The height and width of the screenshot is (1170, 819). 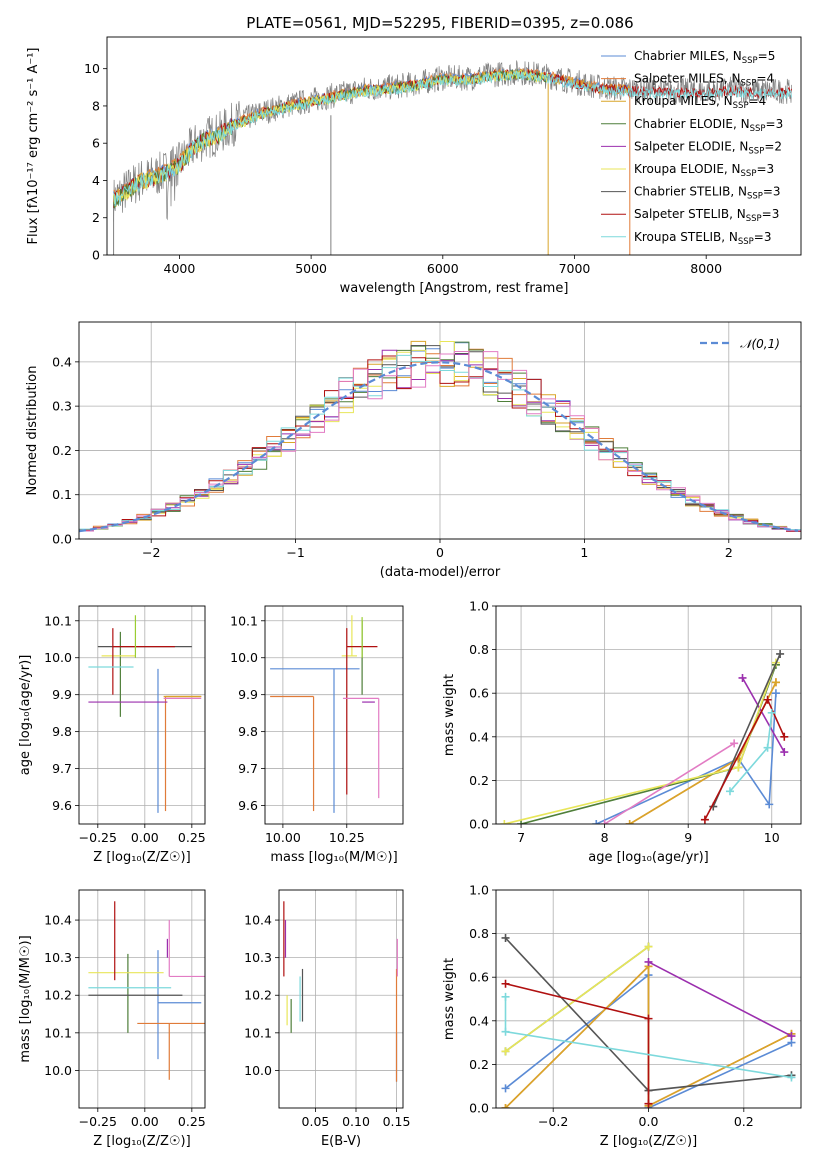 What do you see at coordinates (96, 217) in the screenshot?
I see `y-tick-label: 2` at bounding box center [96, 217].